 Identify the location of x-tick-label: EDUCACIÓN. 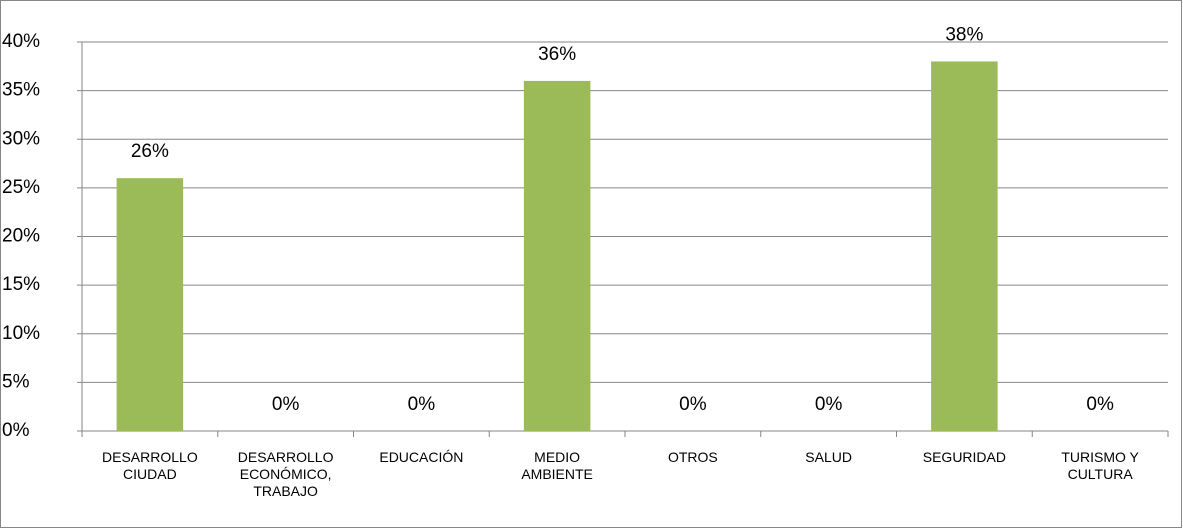
(421, 457).